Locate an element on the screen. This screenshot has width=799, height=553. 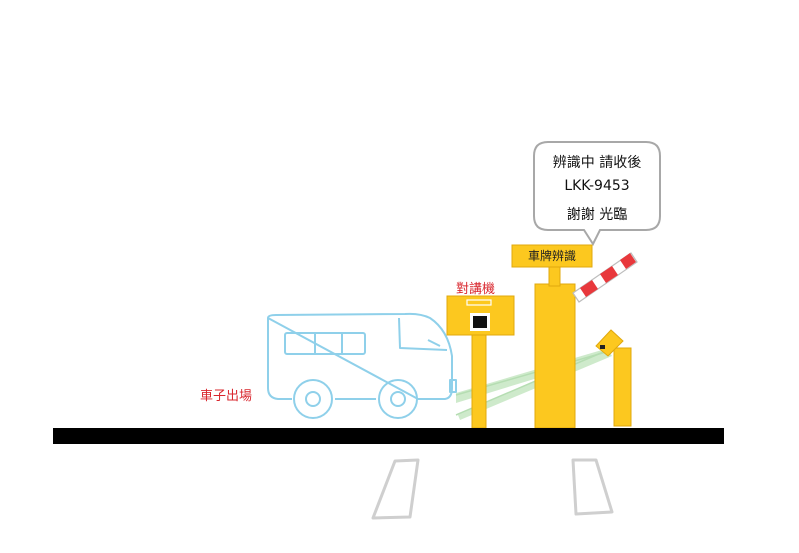
bubble-text-status: 辨識中 請收後 is located at coordinates (597, 163).